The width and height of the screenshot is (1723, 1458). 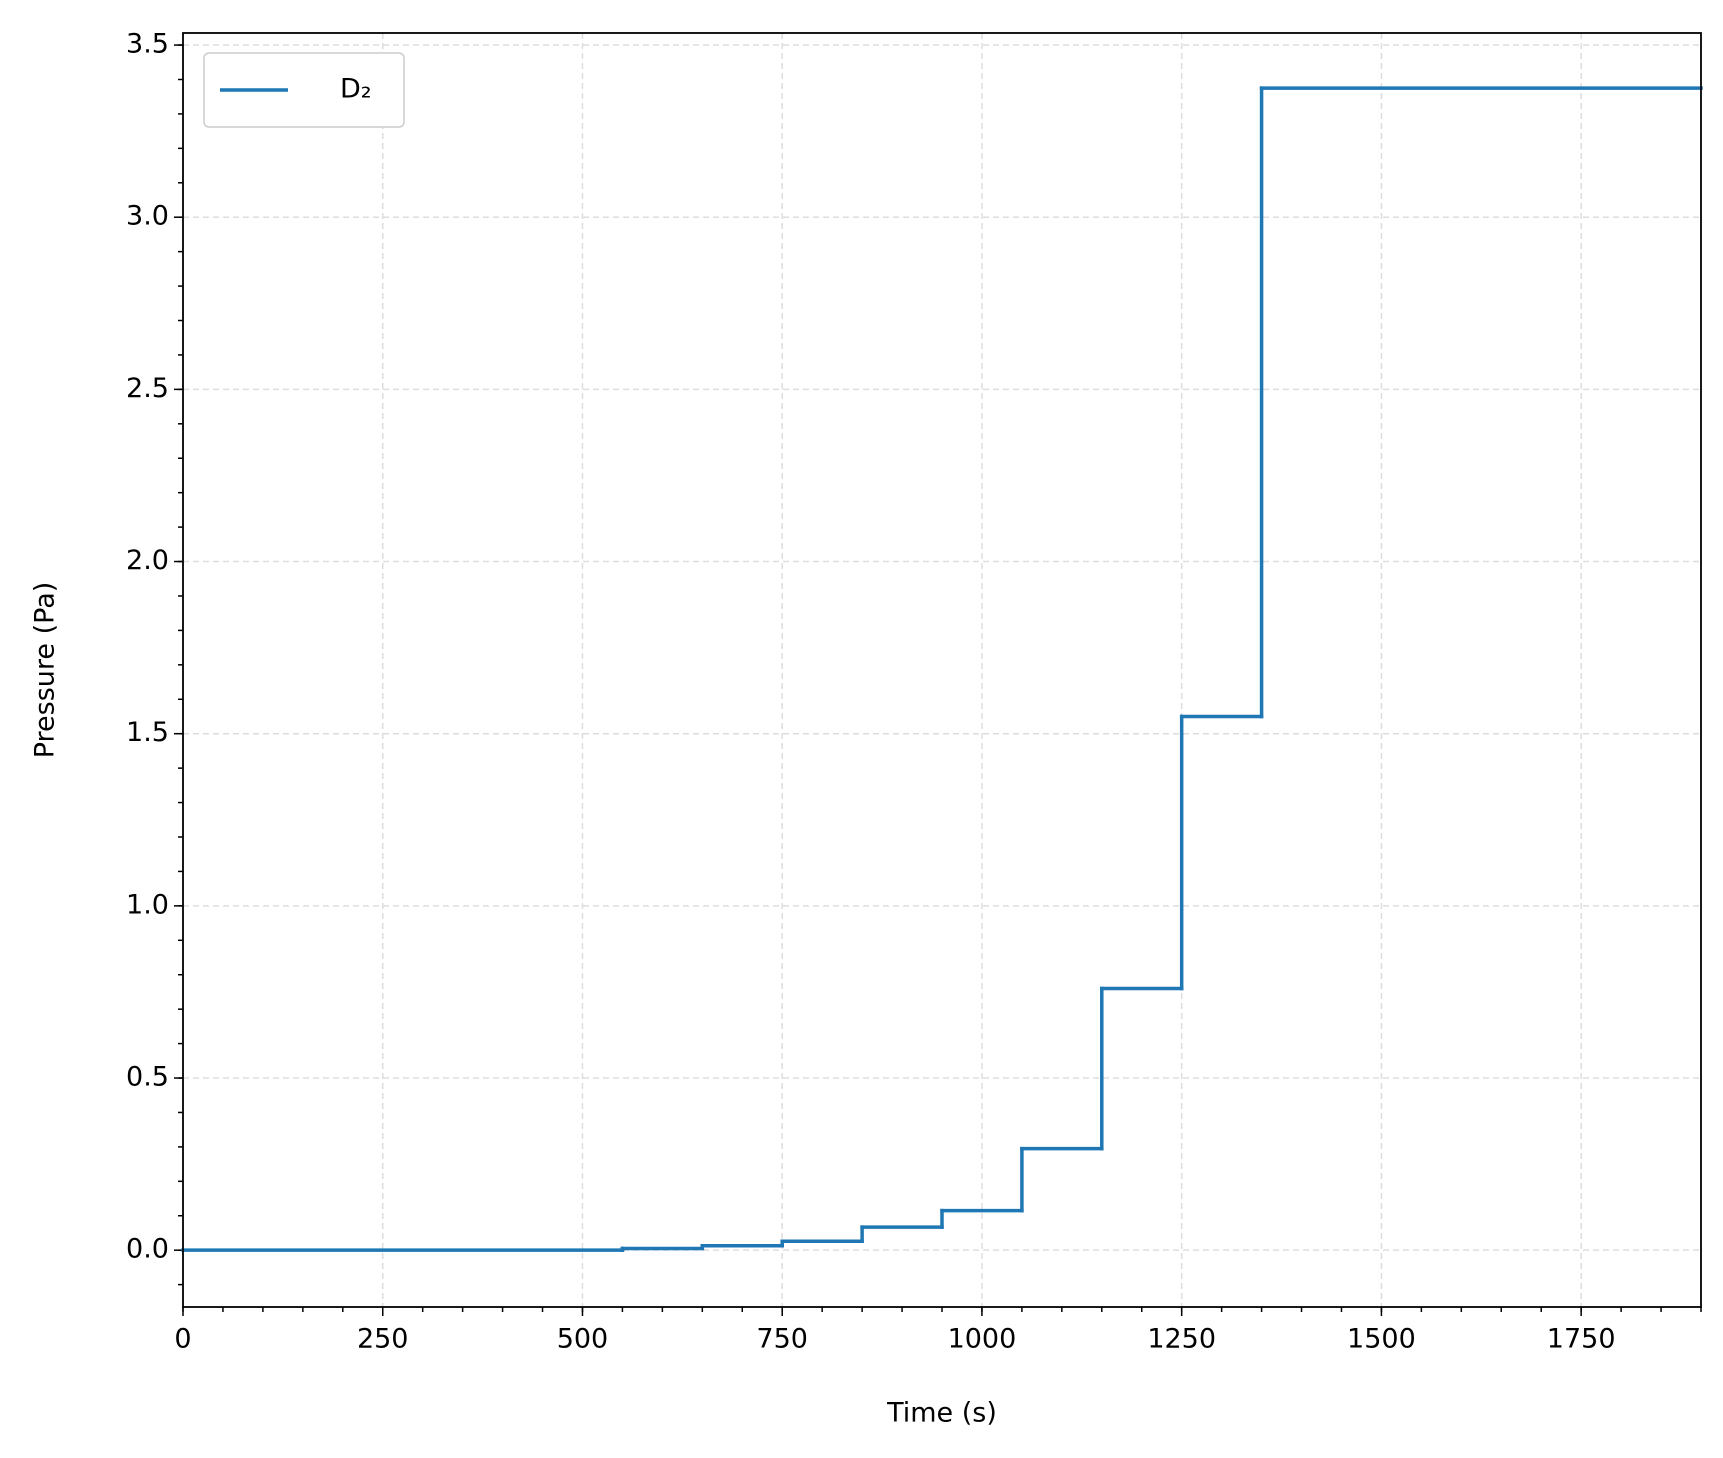 I want to click on legend-box, so click(x=304, y=90).